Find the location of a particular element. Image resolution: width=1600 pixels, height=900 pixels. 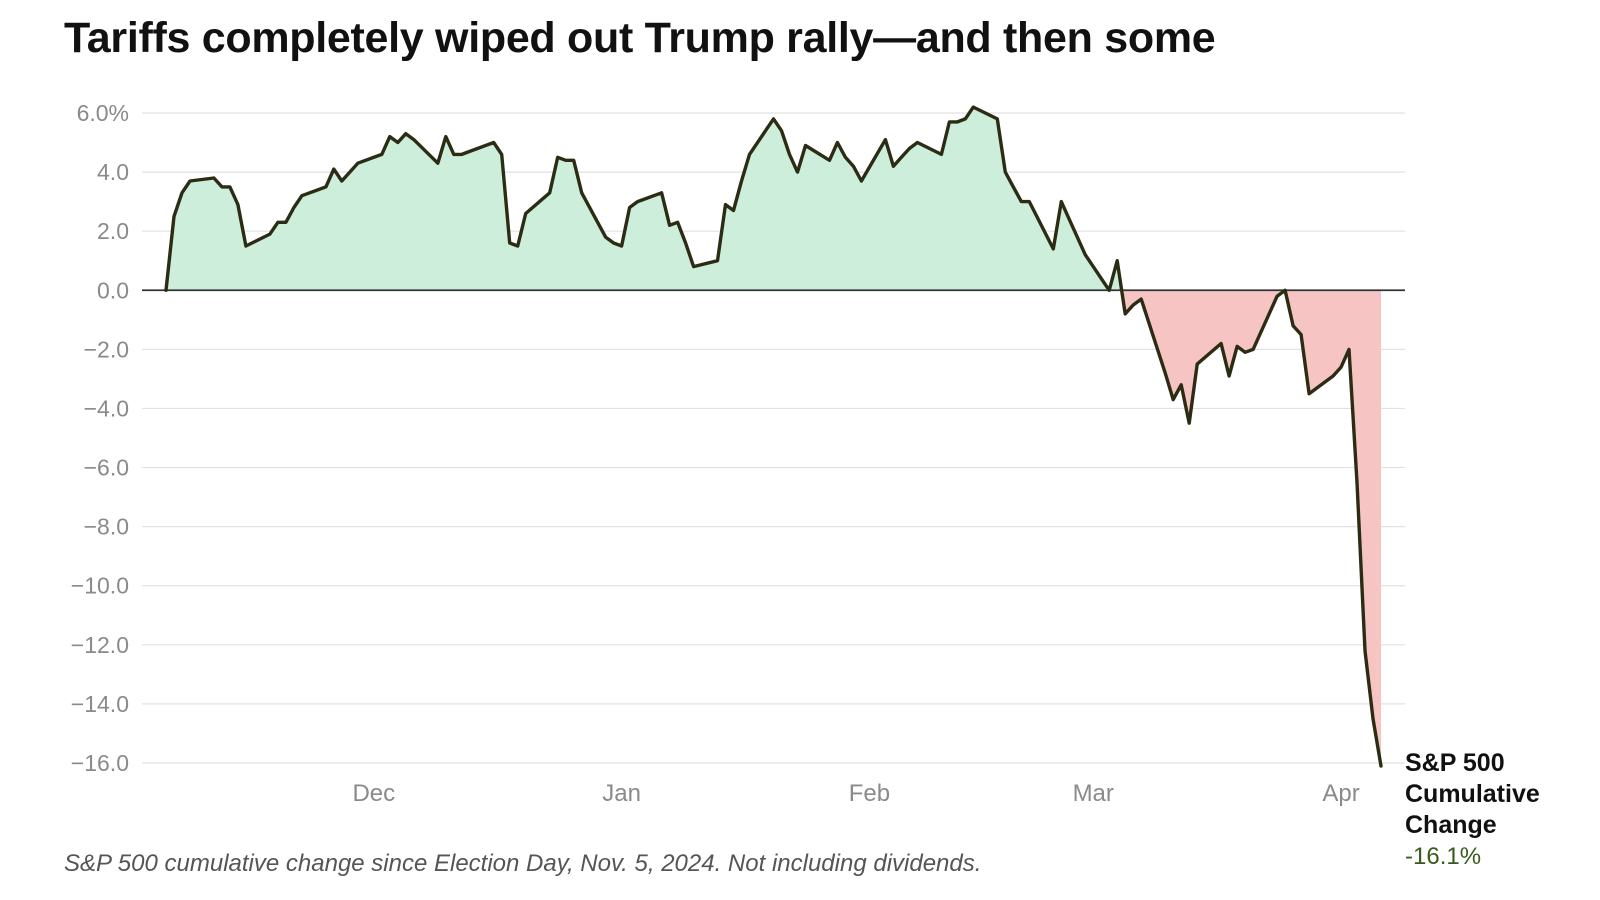

end-label-line3: Change is located at coordinates (1451, 825).